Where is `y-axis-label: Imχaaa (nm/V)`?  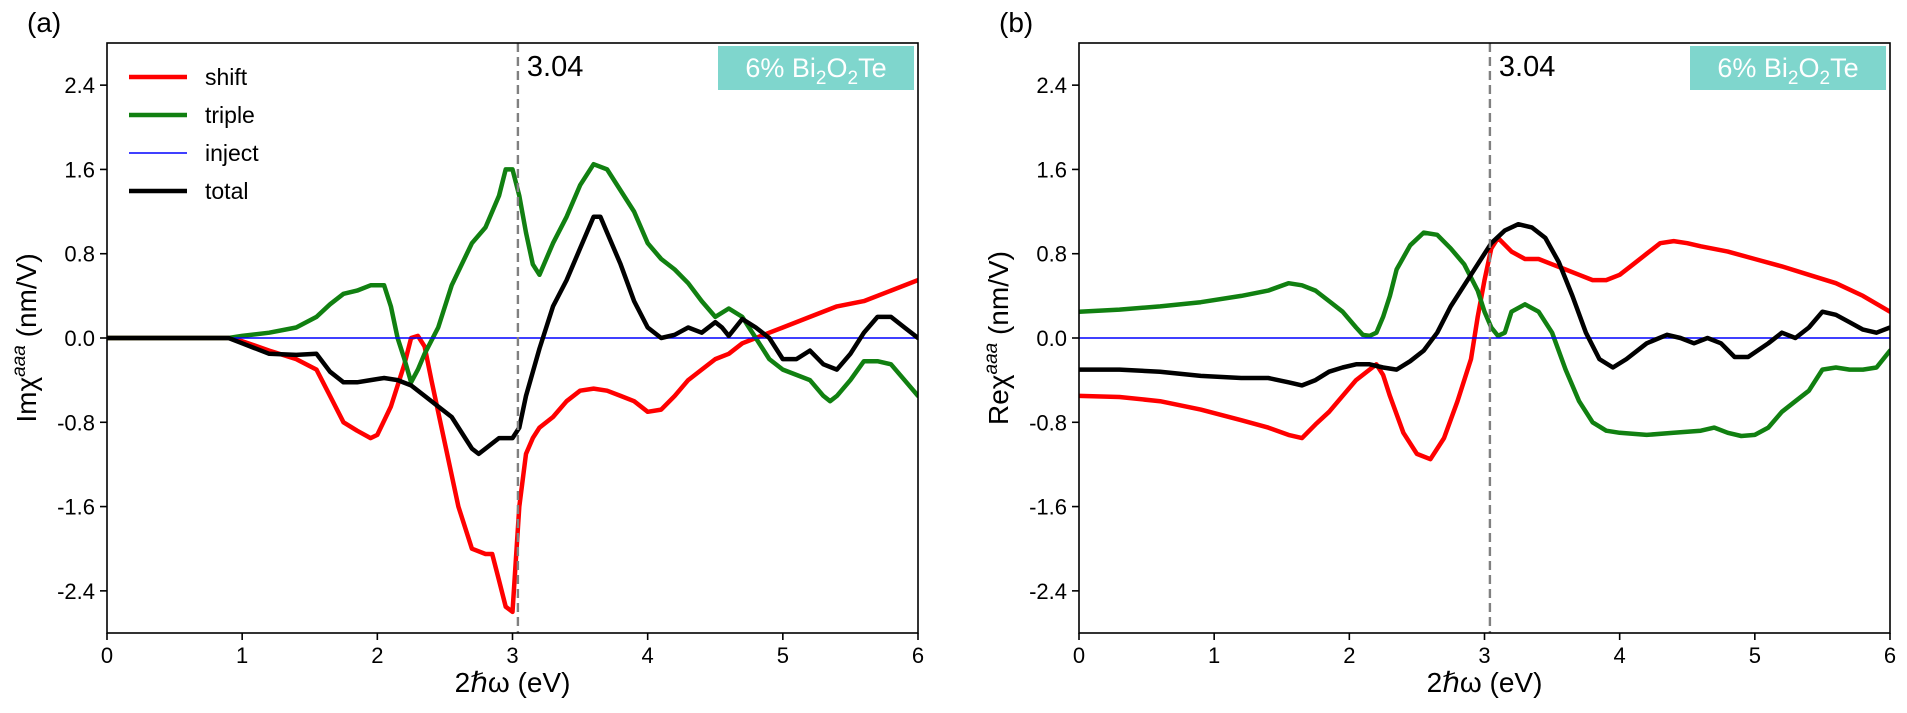 y-axis-label: Imχaaa (nm/V) is located at coordinates (25, 337).